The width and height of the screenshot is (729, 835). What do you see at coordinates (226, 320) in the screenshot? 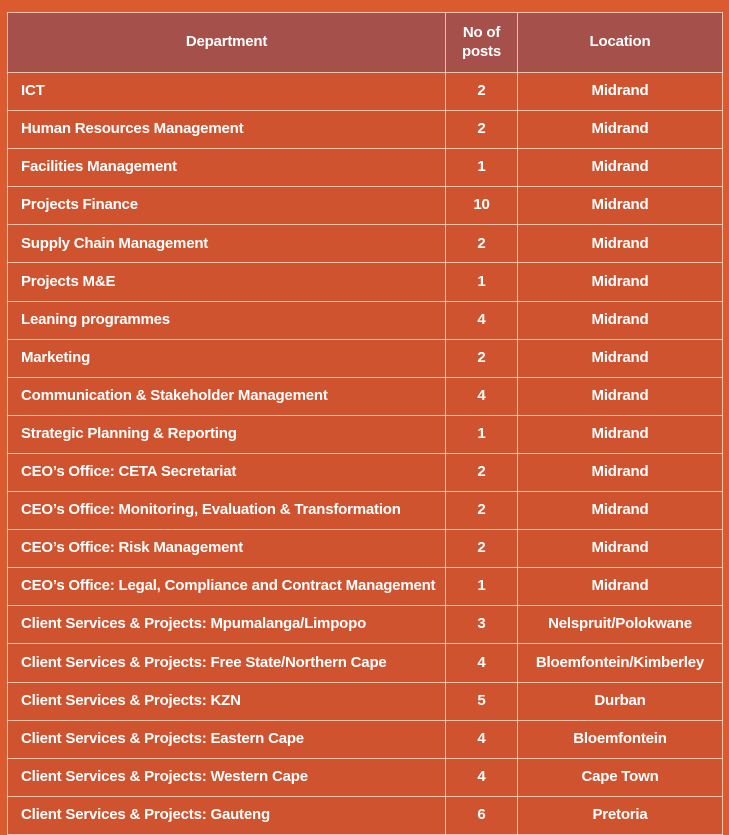
I see `department-cell: Leaning programmes` at bounding box center [226, 320].